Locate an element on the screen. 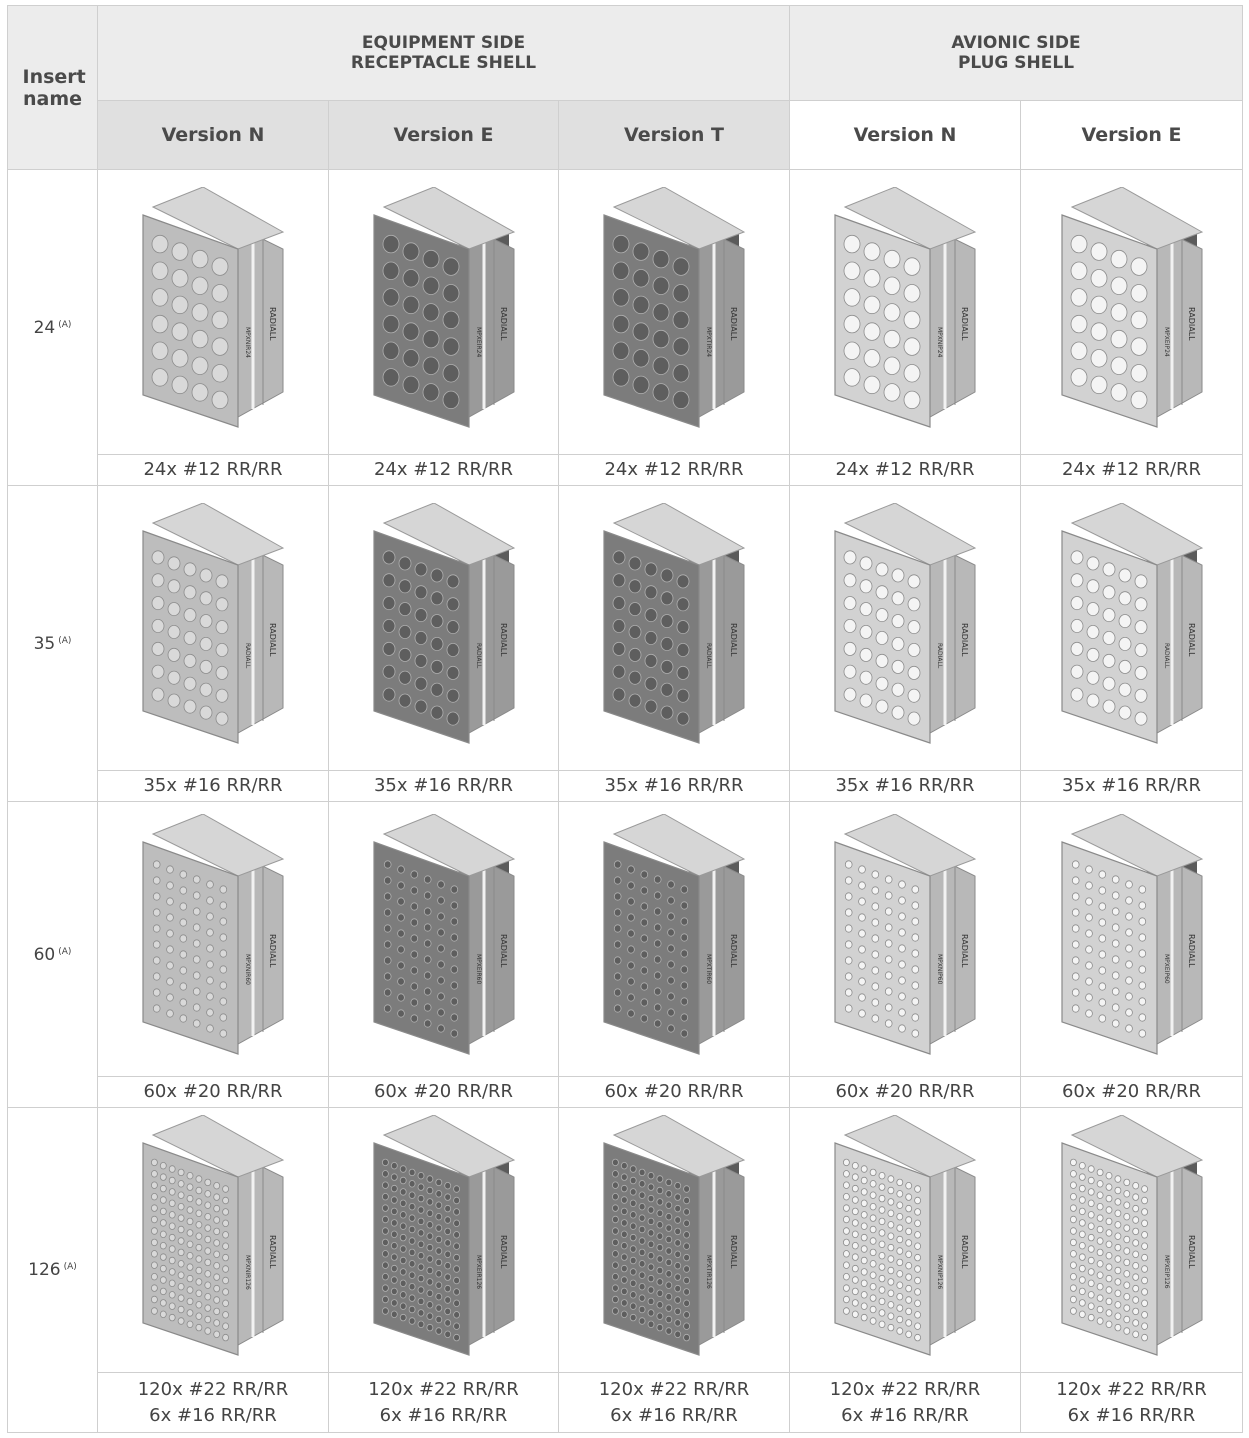  svg-text: MPXEIR126 is located at coordinates (478, 1272).